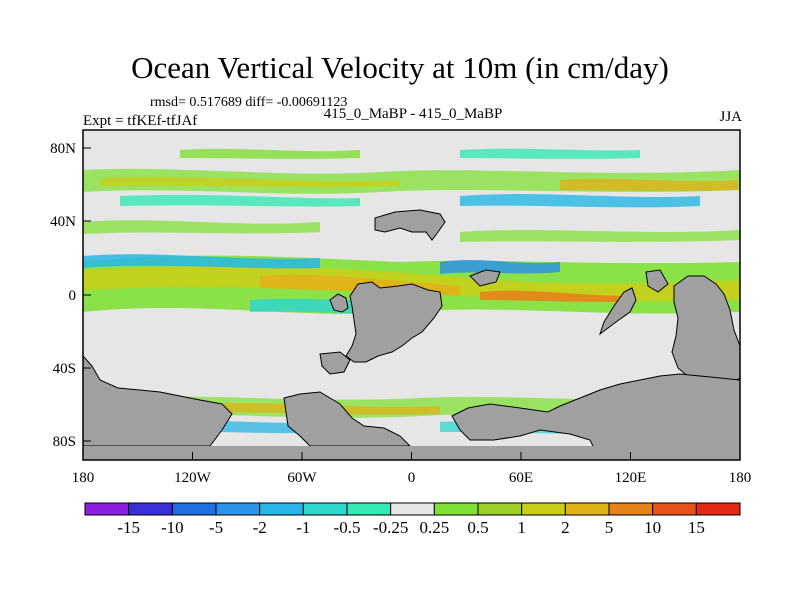  What do you see at coordinates (411, 456) in the screenshot?
I see `x-axis` at bounding box center [411, 456].